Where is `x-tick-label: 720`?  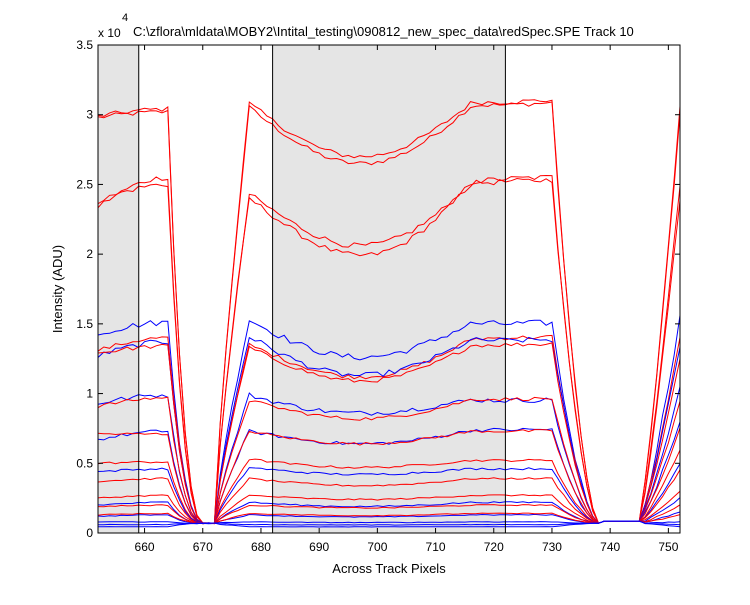
x-tick-label: 720 is located at coordinates (494, 547).